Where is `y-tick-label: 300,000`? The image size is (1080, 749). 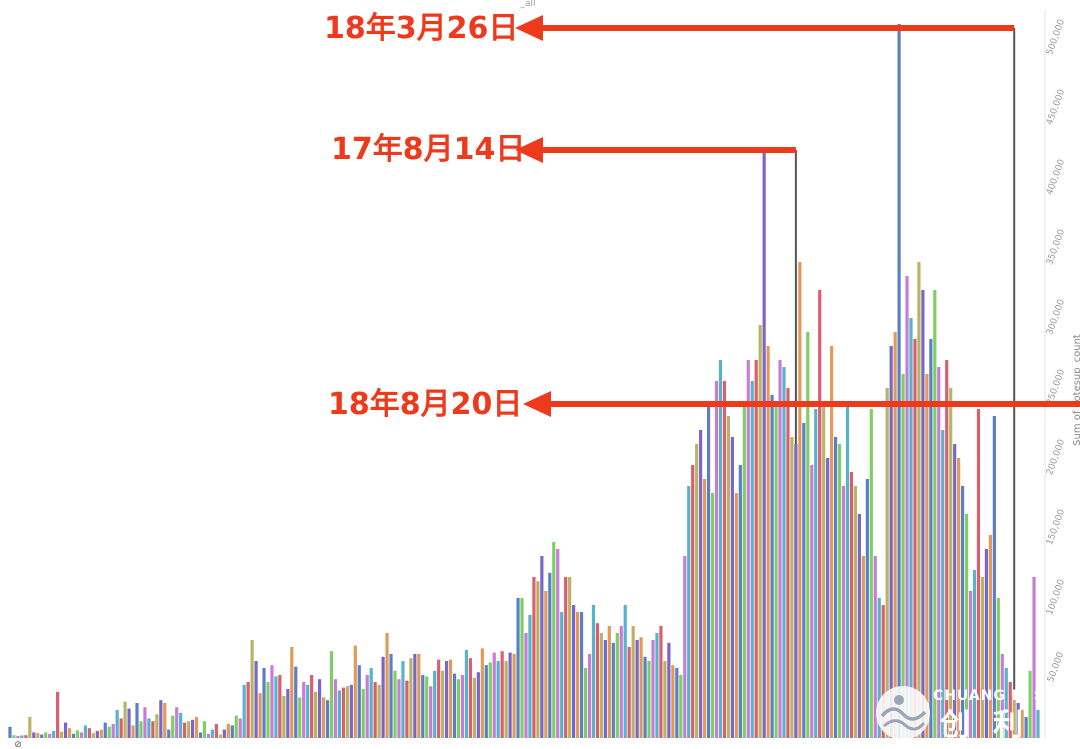
y-tick-label: 300,000 is located at coordinates (1056, 317).